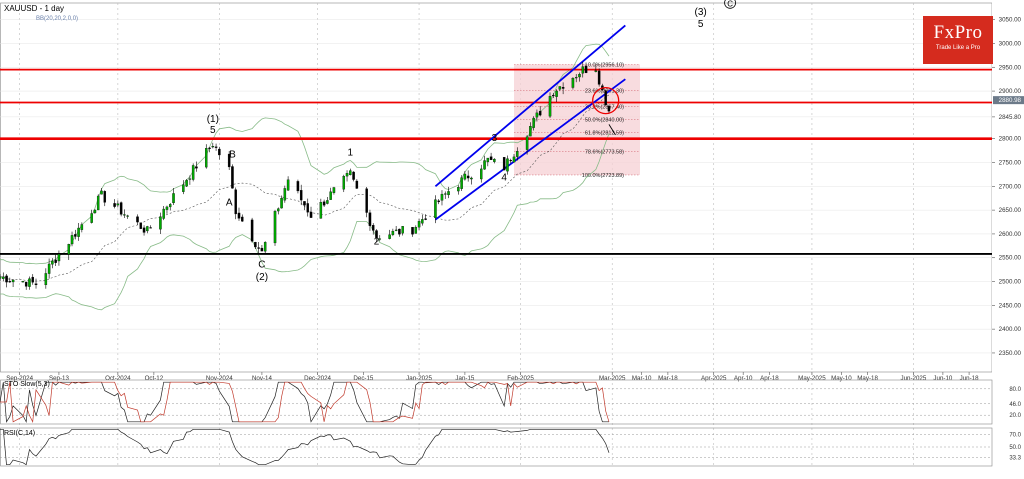 The image size is (1024, 479). I want to click on current-price-label: 2880.98, so click(1010, 100).